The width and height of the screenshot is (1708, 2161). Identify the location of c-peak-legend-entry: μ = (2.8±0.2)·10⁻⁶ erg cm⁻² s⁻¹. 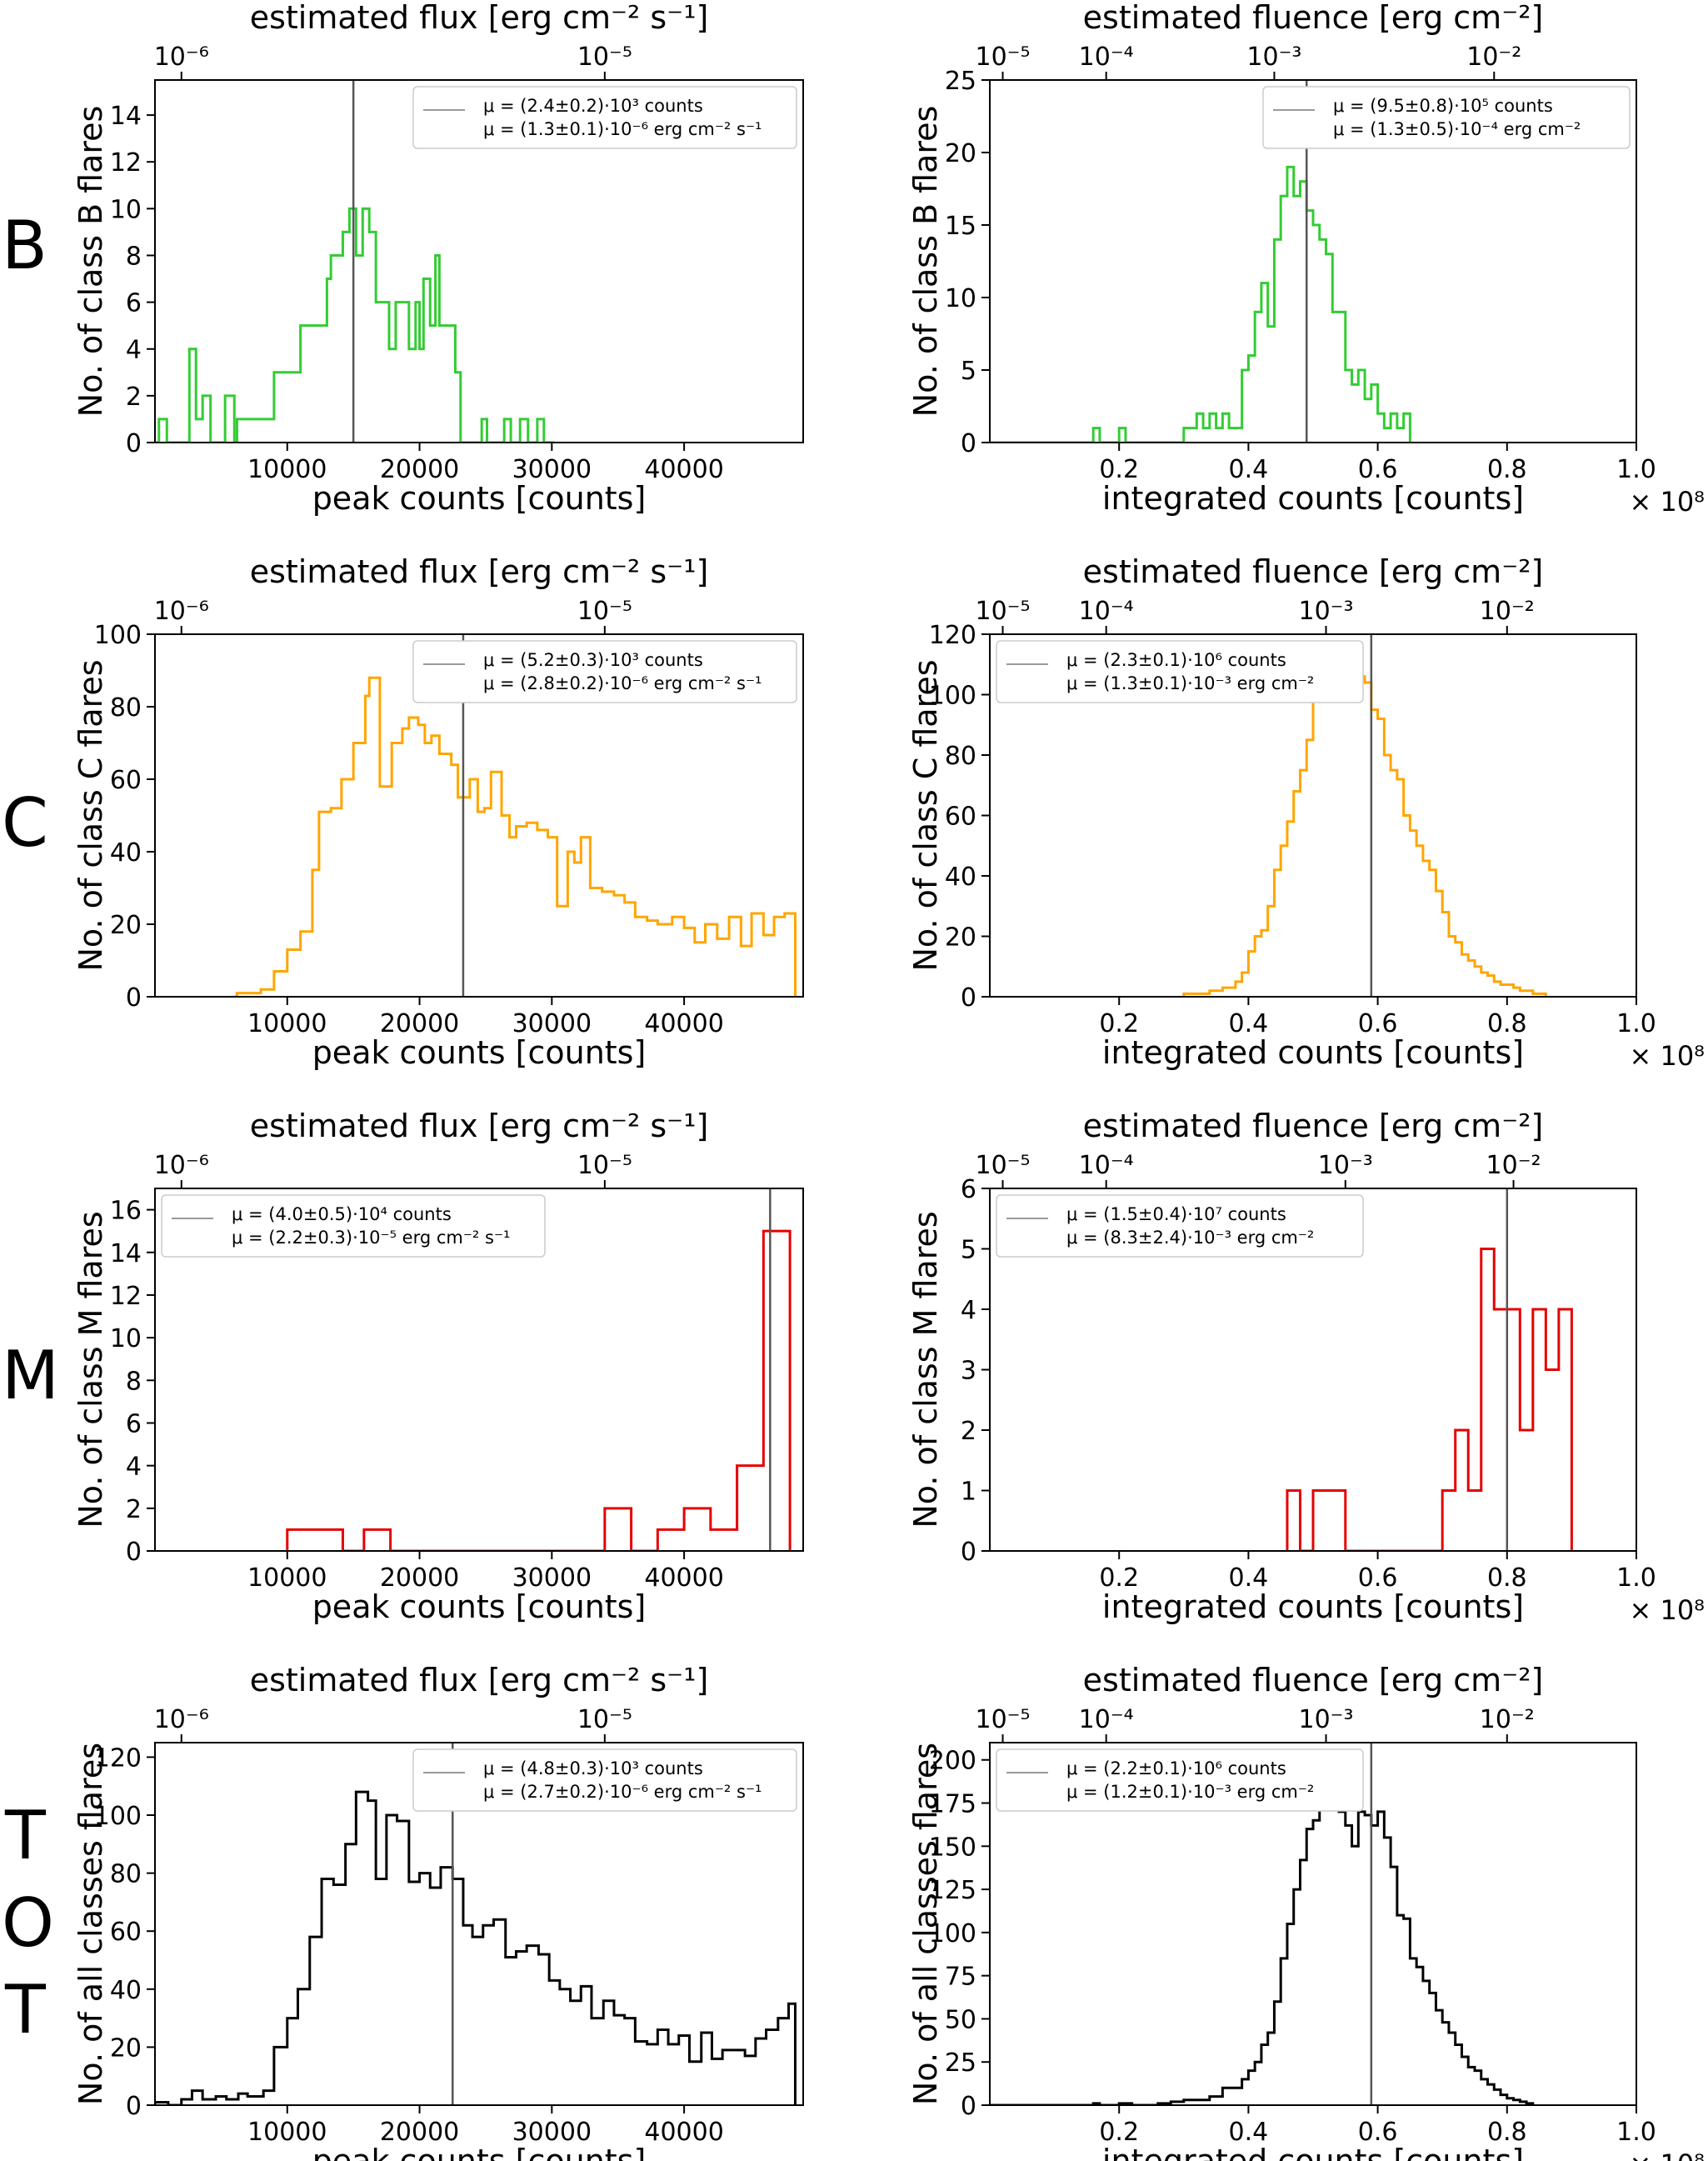
(622, 683).